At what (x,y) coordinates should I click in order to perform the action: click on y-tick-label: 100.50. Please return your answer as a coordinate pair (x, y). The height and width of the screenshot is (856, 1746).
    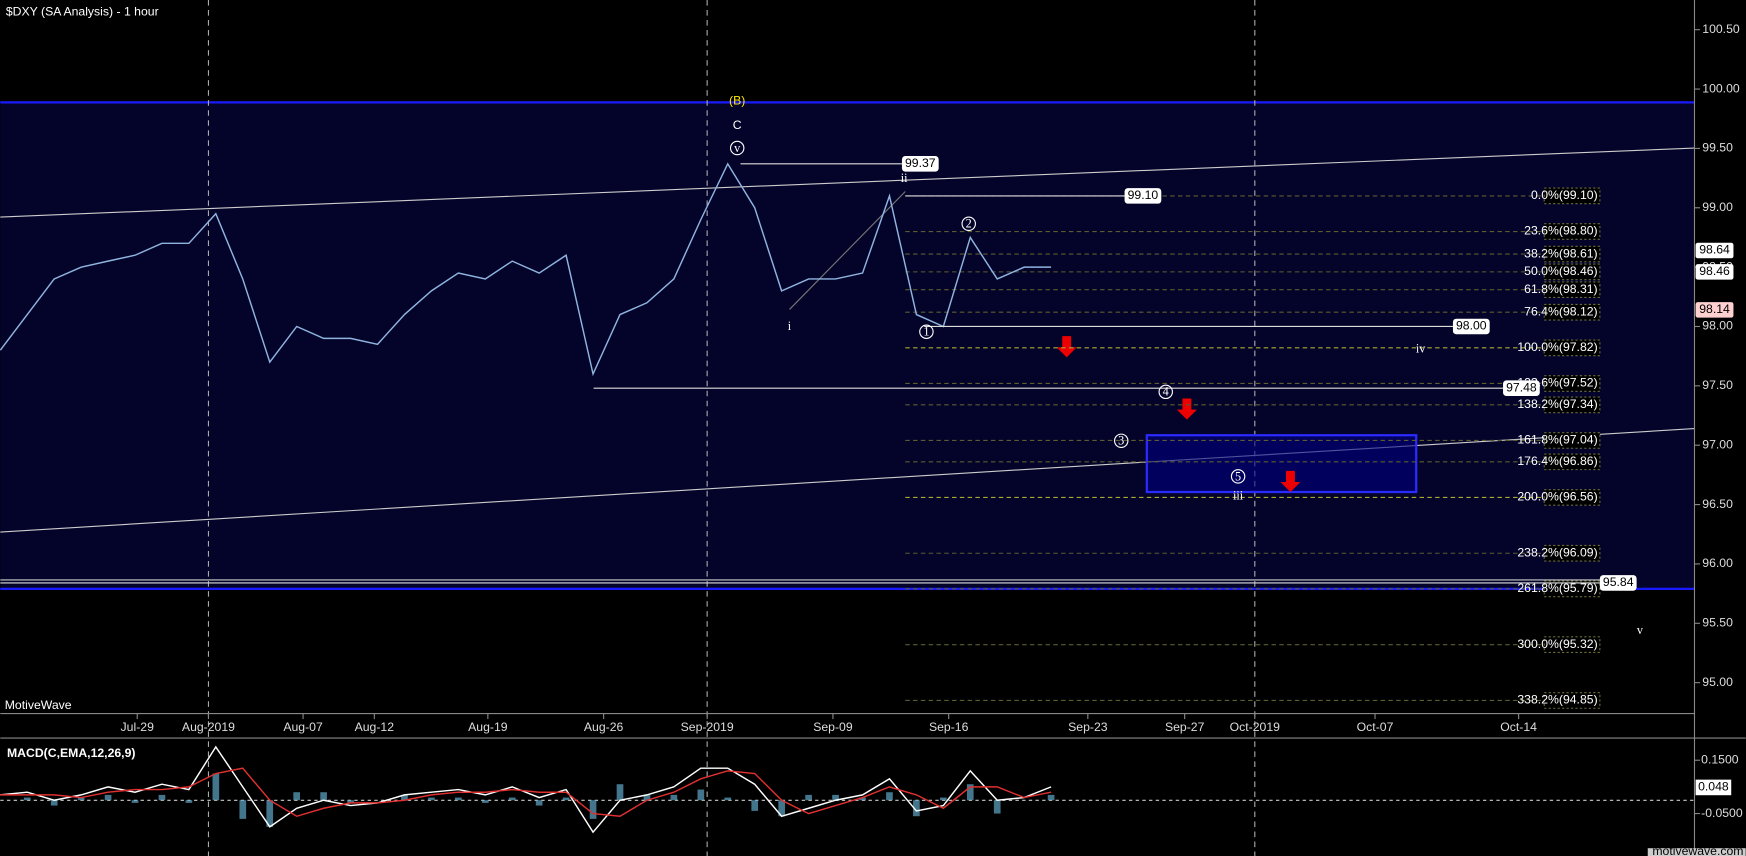
    Looking at the image, I should click on (1721, 29).